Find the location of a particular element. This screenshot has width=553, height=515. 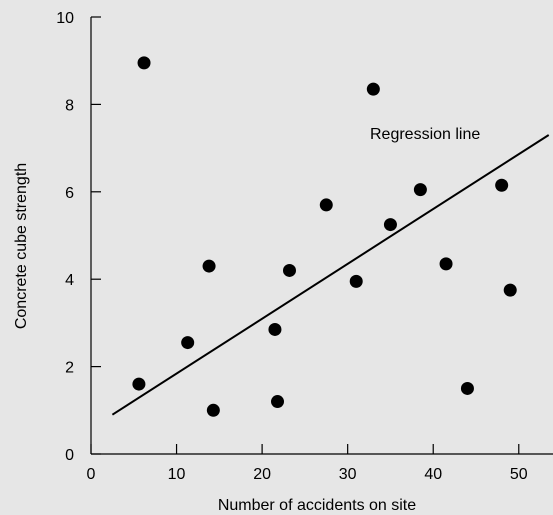

x-axis: 0 10 20 30 40 50 is located at coordinates (320, 463).